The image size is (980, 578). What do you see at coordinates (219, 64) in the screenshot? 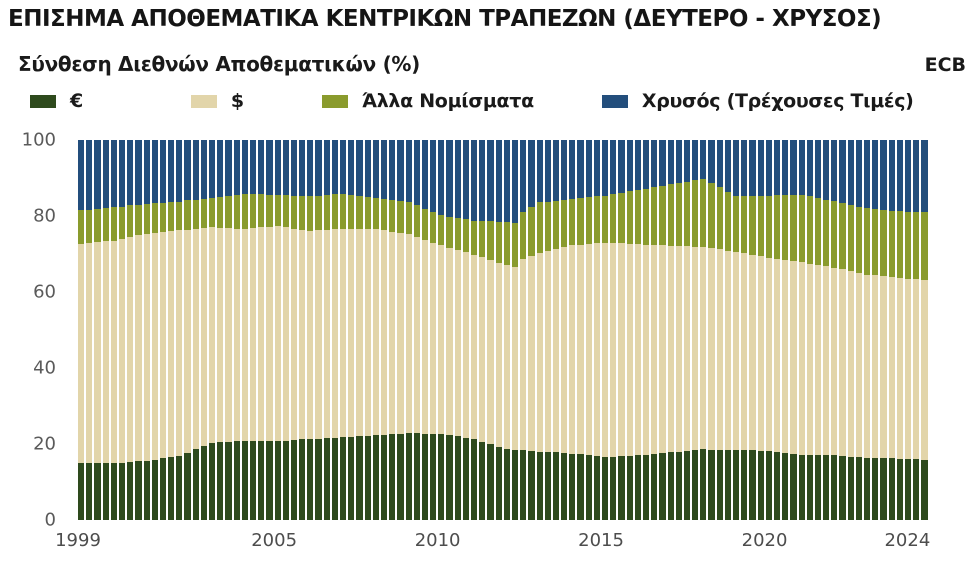
I see `chart-subtitle: Σύνθεση Διεθνών Αποθεματικών (%)` at bounding box center [219, 64].